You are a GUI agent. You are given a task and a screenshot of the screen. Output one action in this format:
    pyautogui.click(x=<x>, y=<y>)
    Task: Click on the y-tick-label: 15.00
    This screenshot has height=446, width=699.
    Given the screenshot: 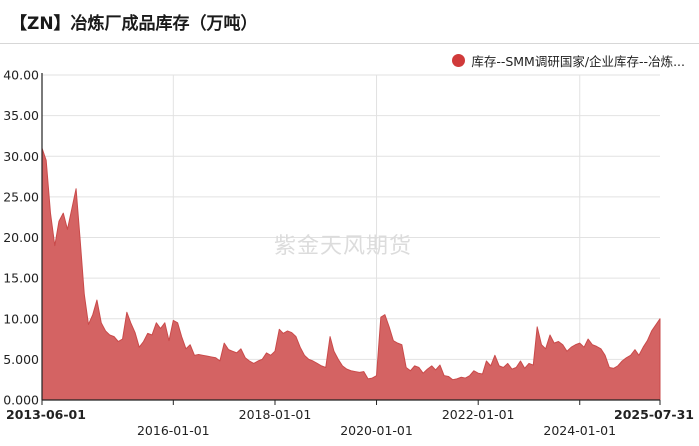 What is the action you would take?
    pyautogui.click(x=21, y=278)
    